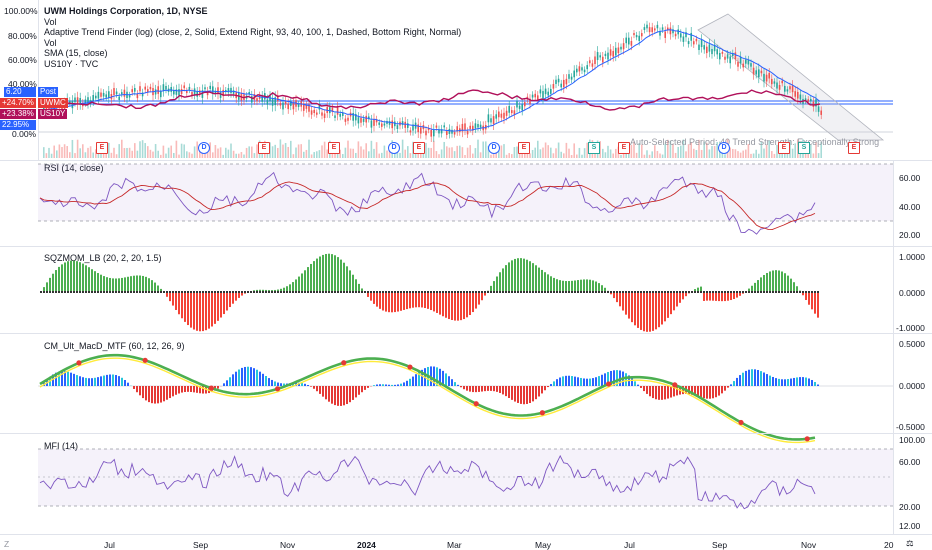  I want to click on scale-settings-icon: ⚖, so click(910, 543).